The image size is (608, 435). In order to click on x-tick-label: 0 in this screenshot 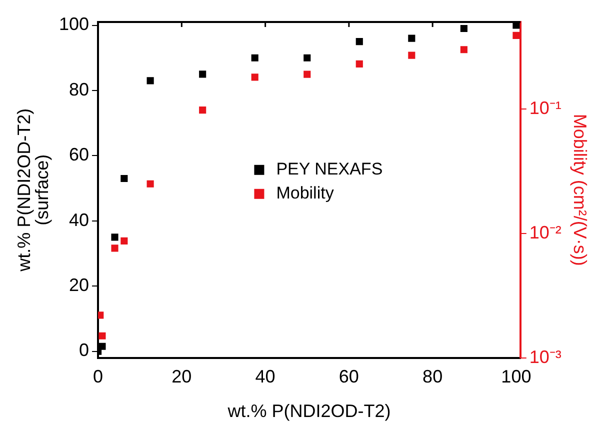, I will do `click(98, 376)`.